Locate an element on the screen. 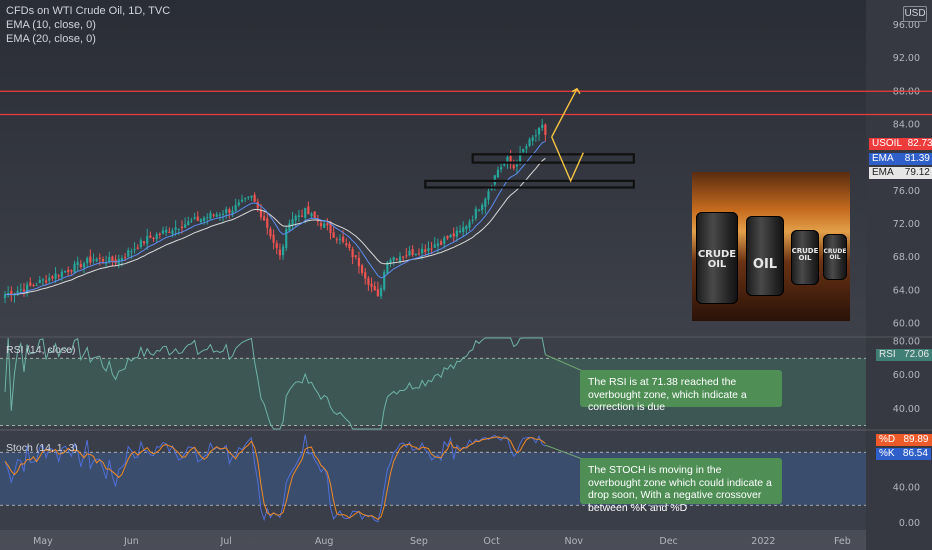  stoch-k-badge: %K 86.54 is located at coordinates (903, 454).